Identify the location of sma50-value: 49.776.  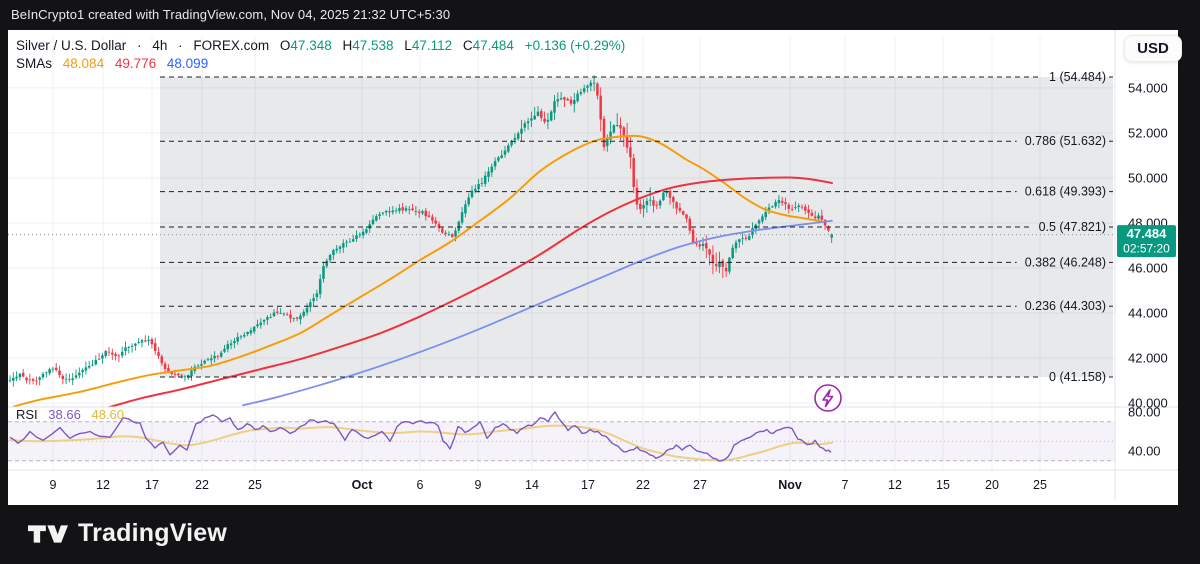
(135, 63).